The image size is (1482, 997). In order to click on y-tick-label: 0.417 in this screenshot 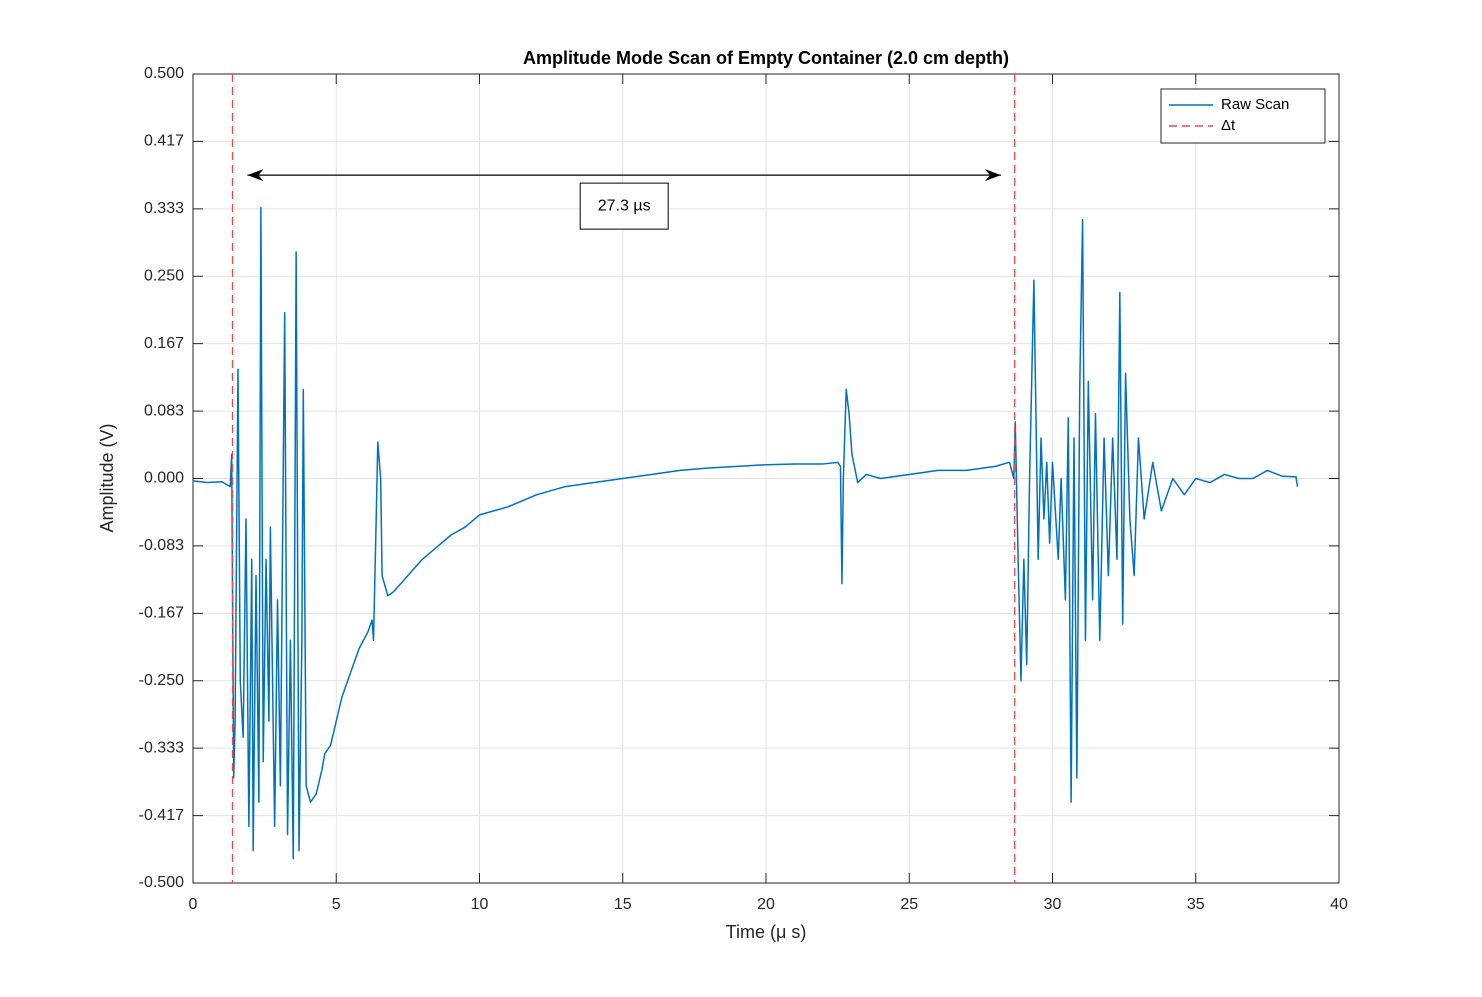, I will do `click(164, 141)`.